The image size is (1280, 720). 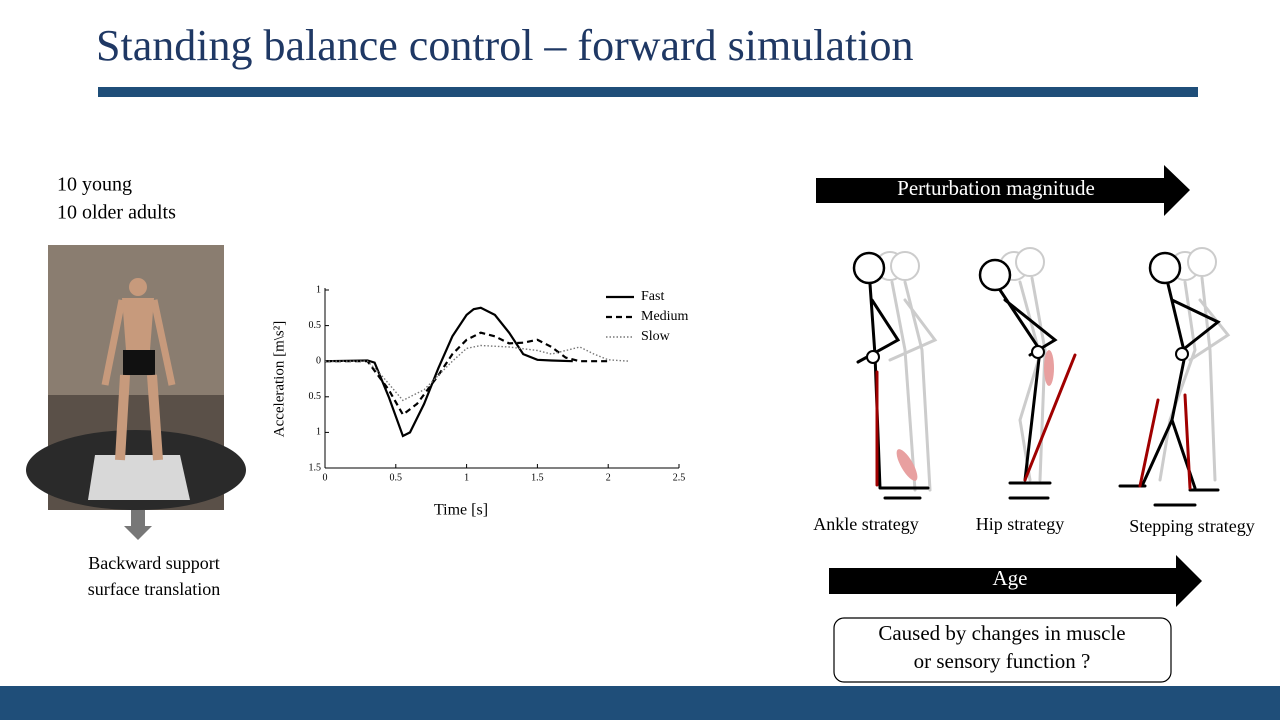 What do you see at coordinates (1010, 578) in the screenshot?
I see `age-label: Age` at bounding box center [1010, 578].